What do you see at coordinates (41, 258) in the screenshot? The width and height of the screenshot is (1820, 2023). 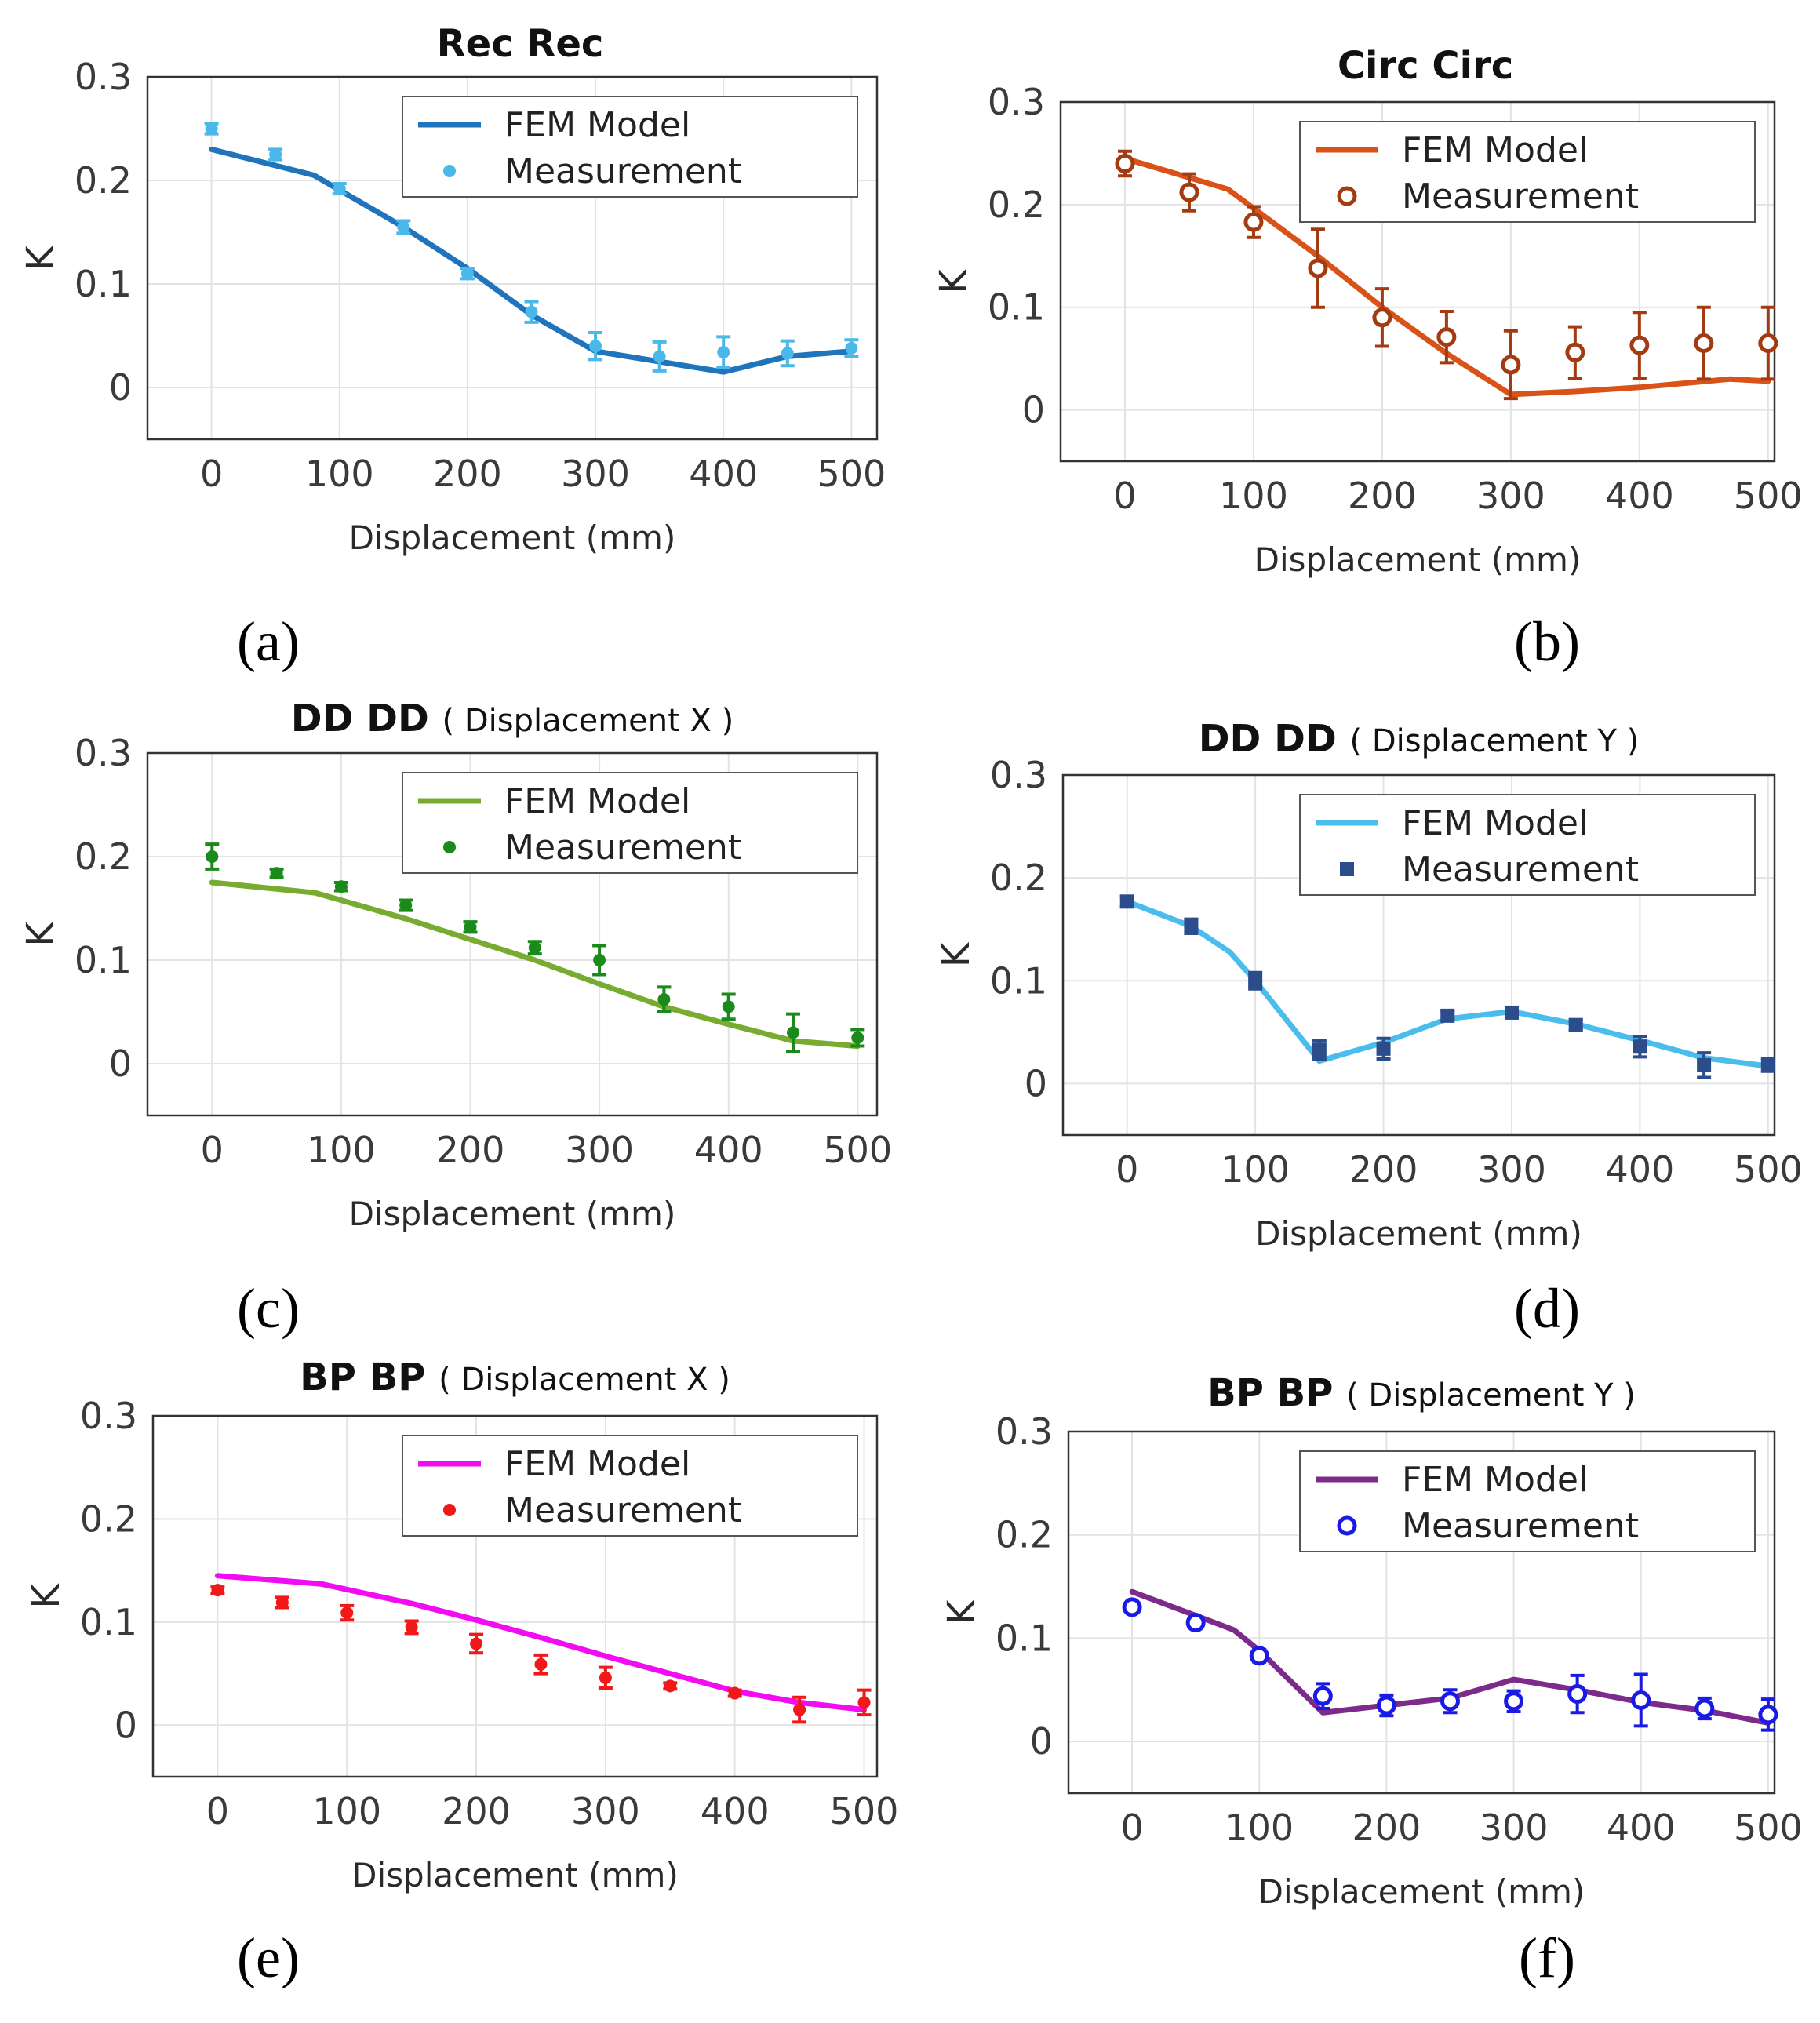 I see `y-axis-label: K` at bounding box center [41, 258].